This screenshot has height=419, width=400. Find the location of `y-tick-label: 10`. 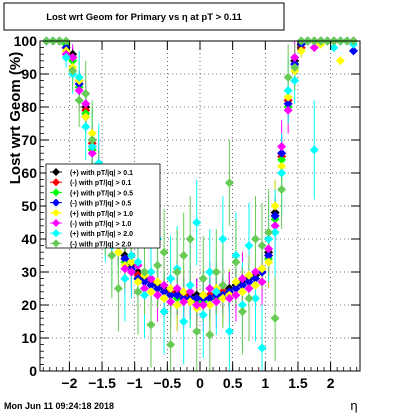

y-tick-label: 10 is located at coordinates (29, 338).